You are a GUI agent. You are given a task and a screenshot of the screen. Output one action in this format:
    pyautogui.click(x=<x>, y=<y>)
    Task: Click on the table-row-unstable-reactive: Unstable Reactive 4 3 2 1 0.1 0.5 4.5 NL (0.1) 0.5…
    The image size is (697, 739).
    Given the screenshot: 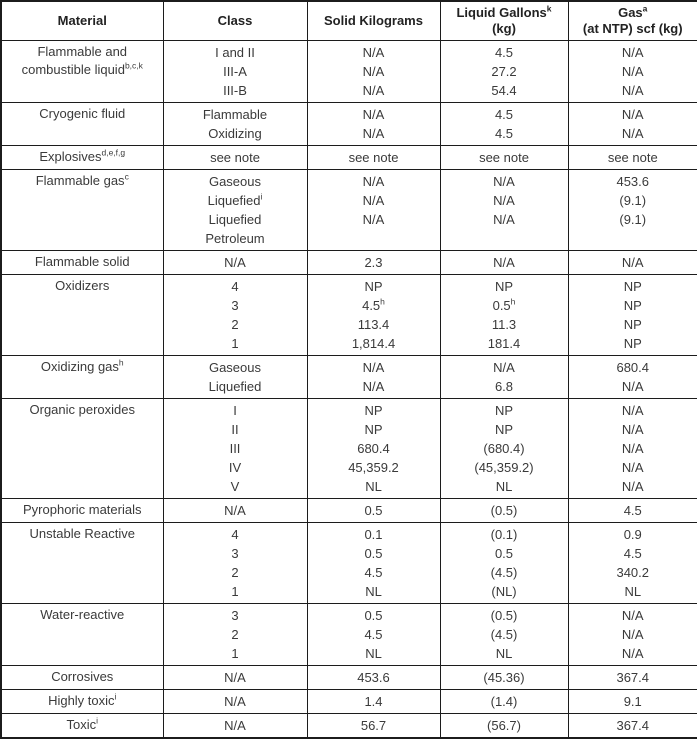 What is the action you would take?
    pyautogui.click(x=348, y=563)
    